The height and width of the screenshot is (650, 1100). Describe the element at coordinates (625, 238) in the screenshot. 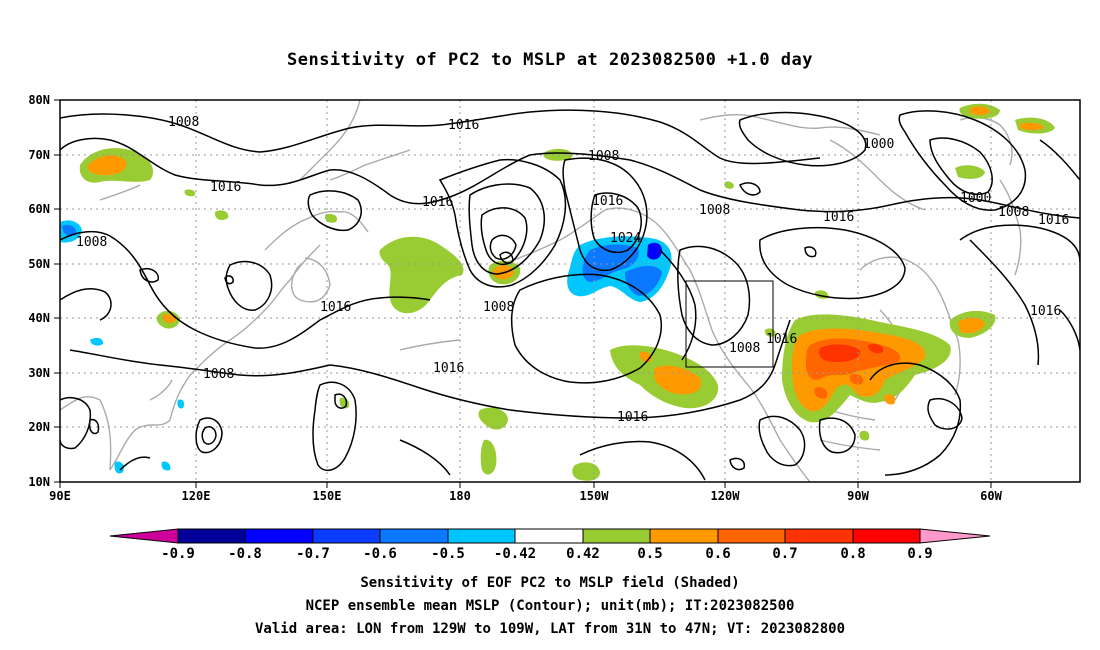

I see `contour-label: 1024` at that location.